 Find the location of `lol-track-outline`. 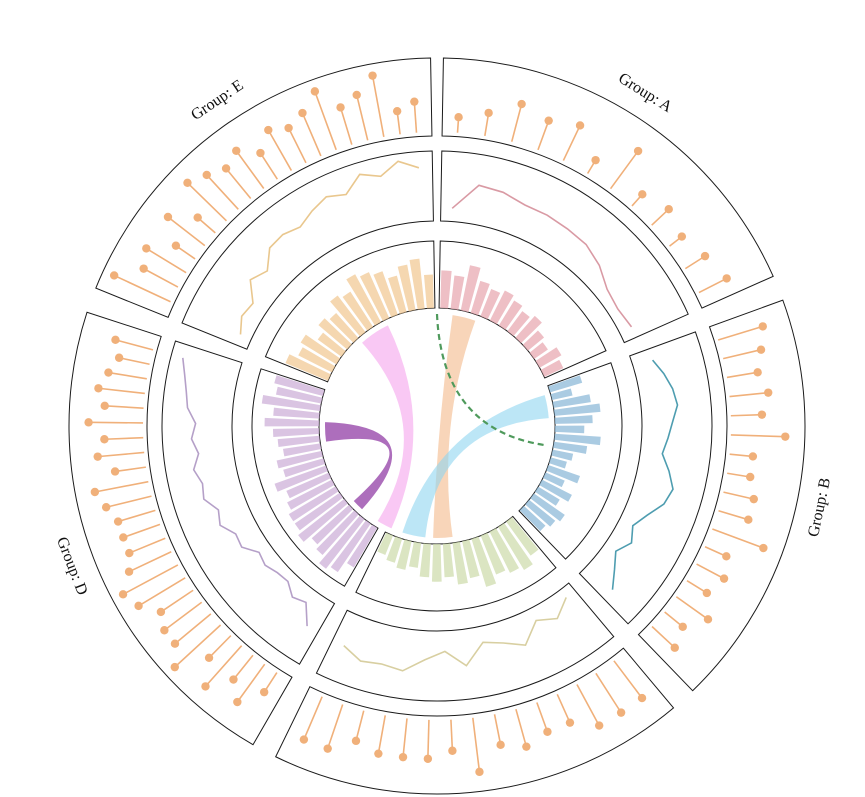

lol-track-outline is located at coordinates (264, 188).